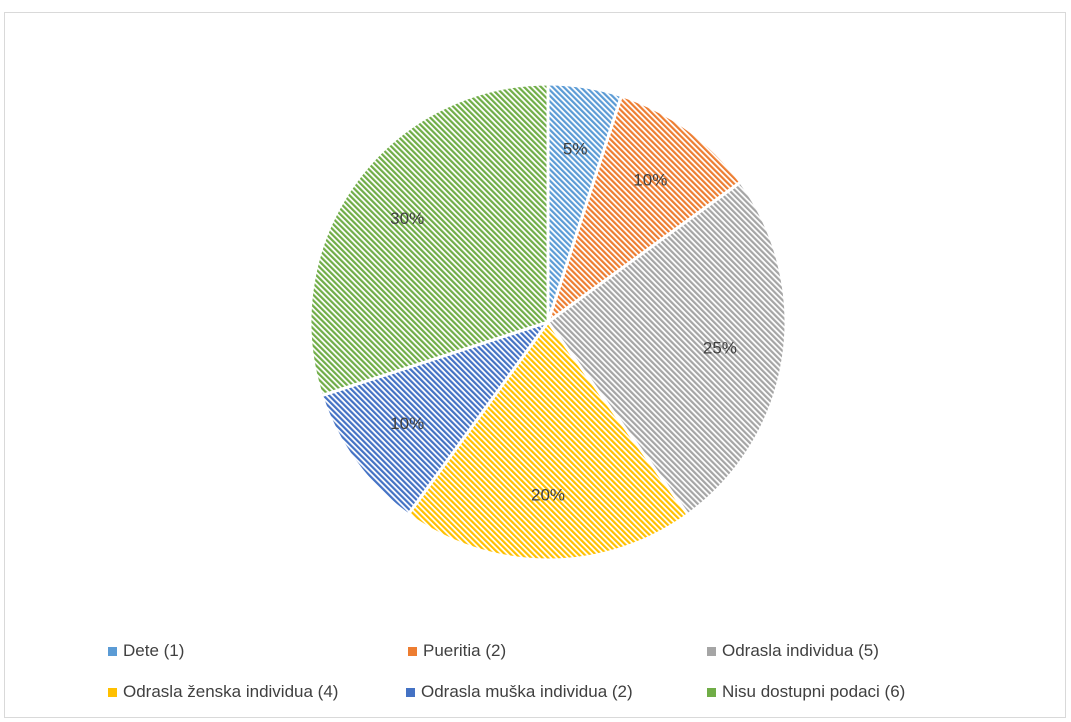 The height and width of the screenshot is (722, 1071). I want to click on legend-label: Odrasla ženska individua (4), so click(231, 691).